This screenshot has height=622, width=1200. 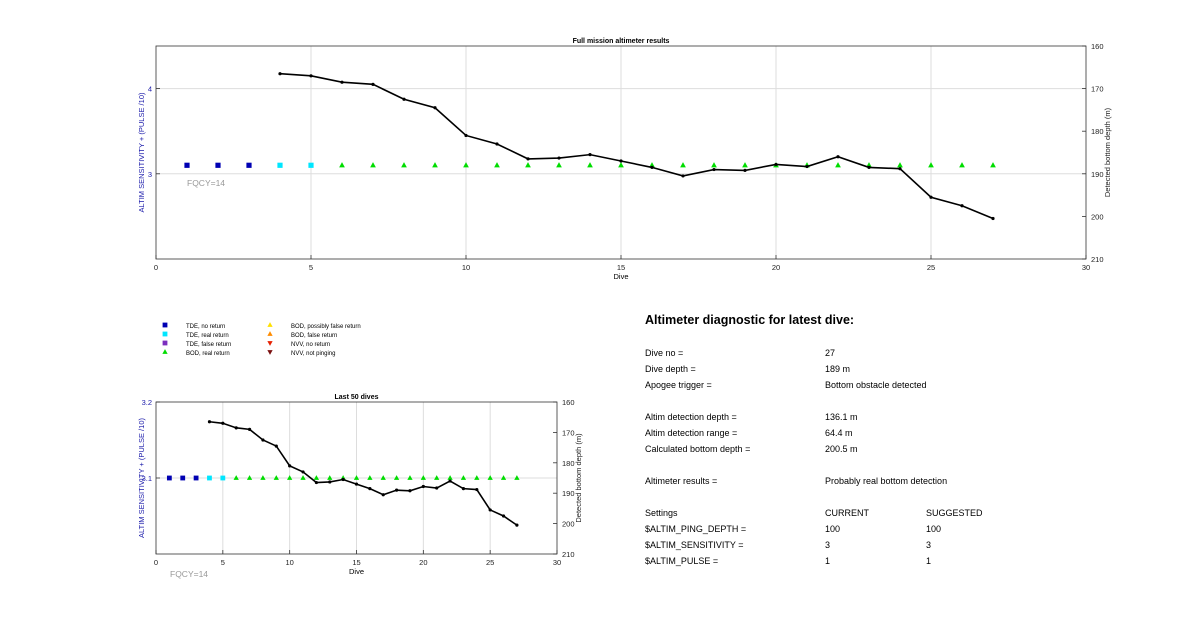 I want to click on diag-label: Altim detection range =, so click(x=691, y=433).